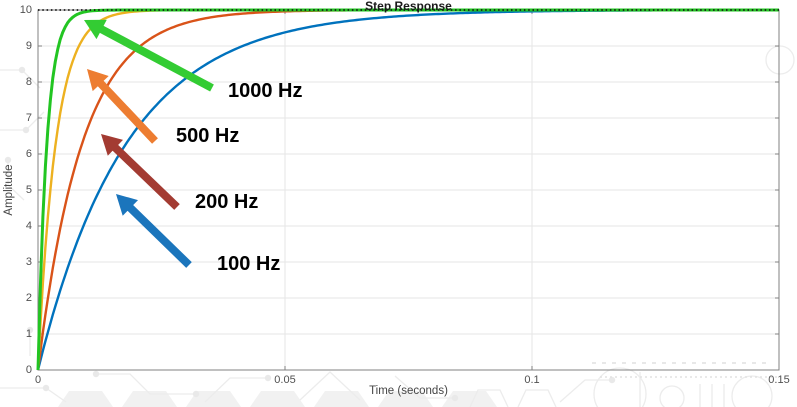 This screenshot has width=797, height=407. What do you see at coordinates (408, 391) in the screenshot?
I see `x-axis-label: Time (seconds)` at bounding box center [408, 391].